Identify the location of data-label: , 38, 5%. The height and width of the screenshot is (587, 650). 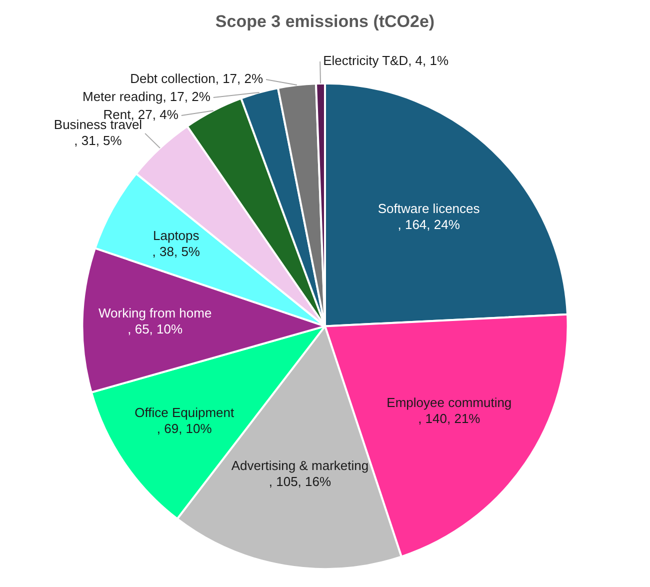
(176, 251).